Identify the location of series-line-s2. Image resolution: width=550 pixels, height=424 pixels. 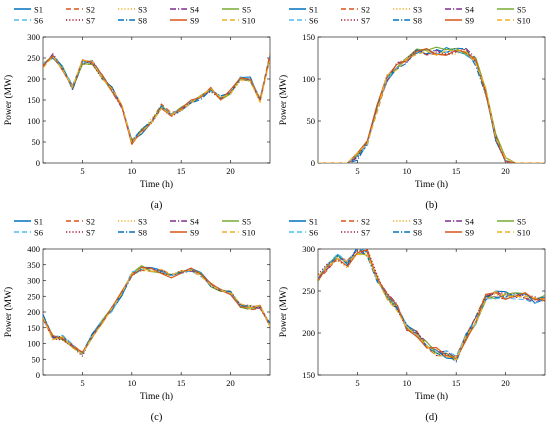
(431, 303).